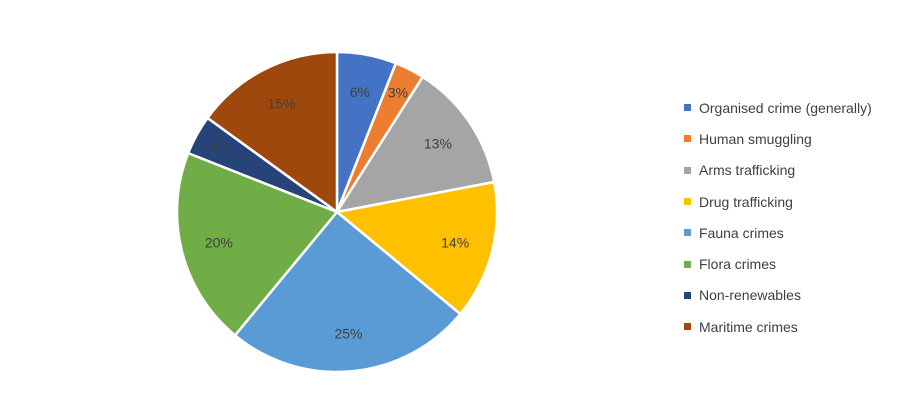  What do you see at coordinates (282, 103) in the screenshot?
I see `data-label-maritime-crimes: 15%` at bounding box center [282, 103].